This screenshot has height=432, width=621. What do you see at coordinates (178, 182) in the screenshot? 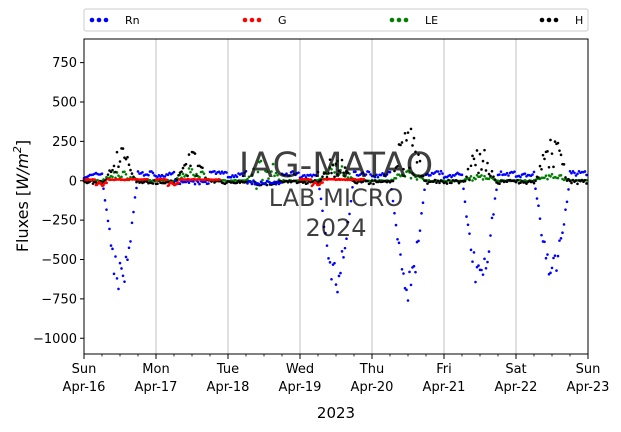
I see `g-point` at bounding box center [178, 182].